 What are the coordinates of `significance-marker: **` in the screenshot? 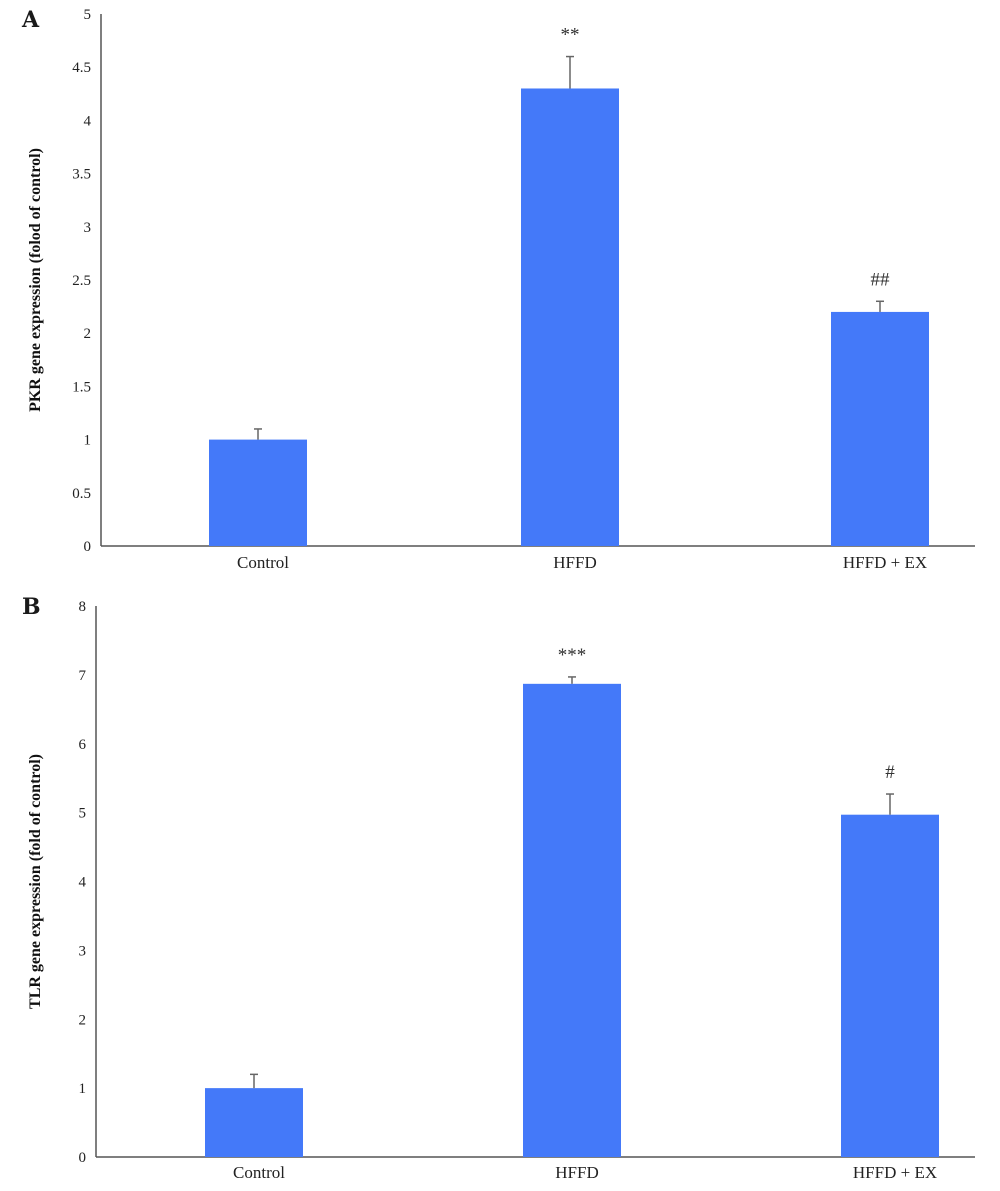 It's located at (570, 35).